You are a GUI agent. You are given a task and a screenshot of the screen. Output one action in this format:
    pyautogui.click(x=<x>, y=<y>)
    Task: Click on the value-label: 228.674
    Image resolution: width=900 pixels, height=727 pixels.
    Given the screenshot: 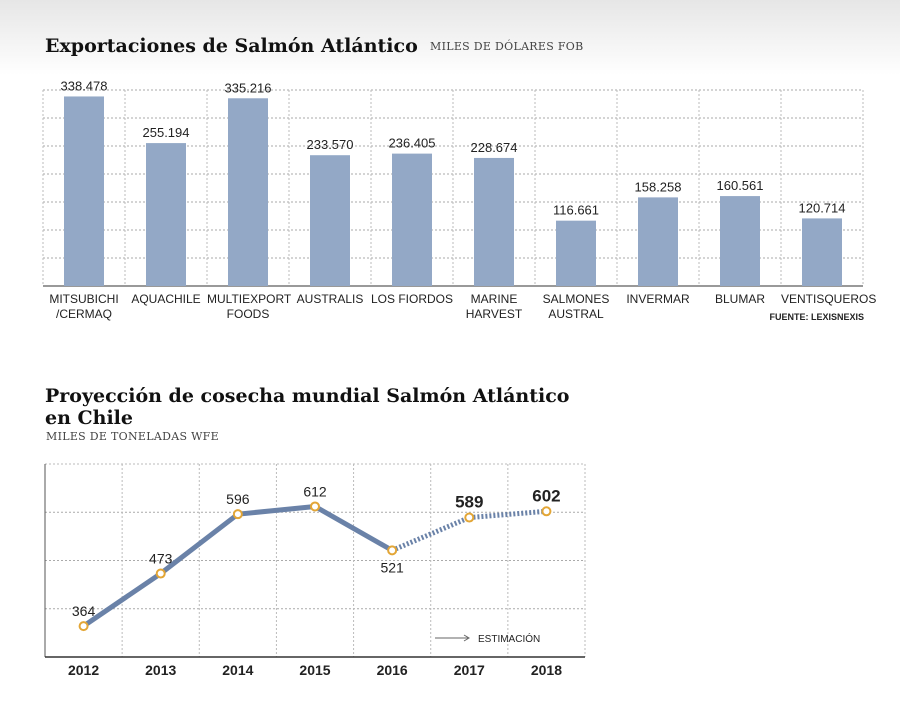 What is the action you would take?
    pyautogui.click(x=494, y=147)
    